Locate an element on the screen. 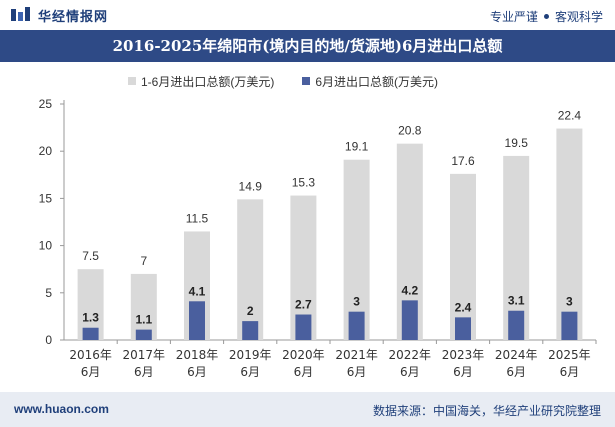 This screenshot has width=615, height=427. bullet-dot-icon is located at coordinates (546, 16).